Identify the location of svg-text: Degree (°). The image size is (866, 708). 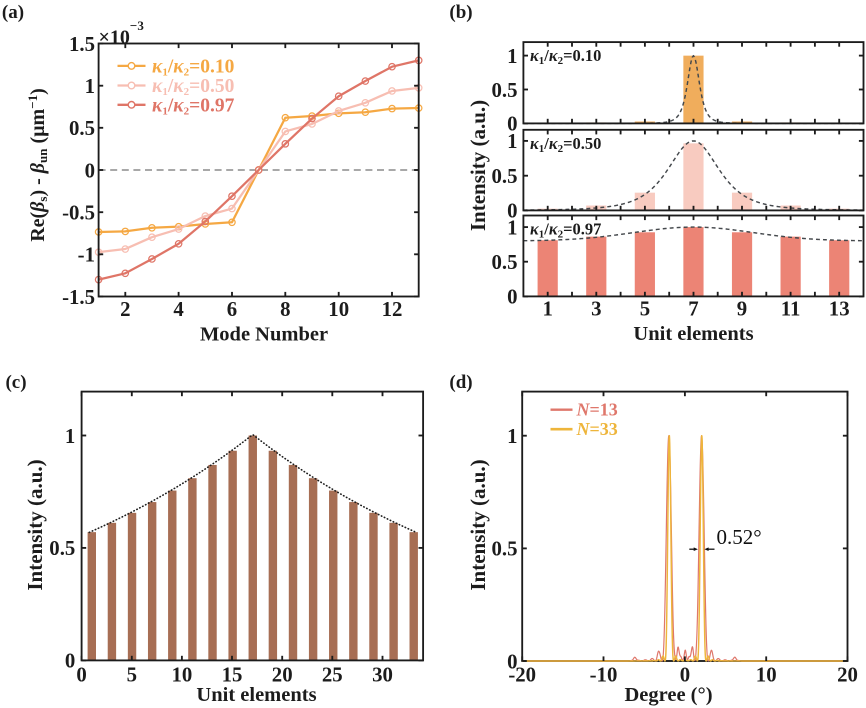
(668, 695).